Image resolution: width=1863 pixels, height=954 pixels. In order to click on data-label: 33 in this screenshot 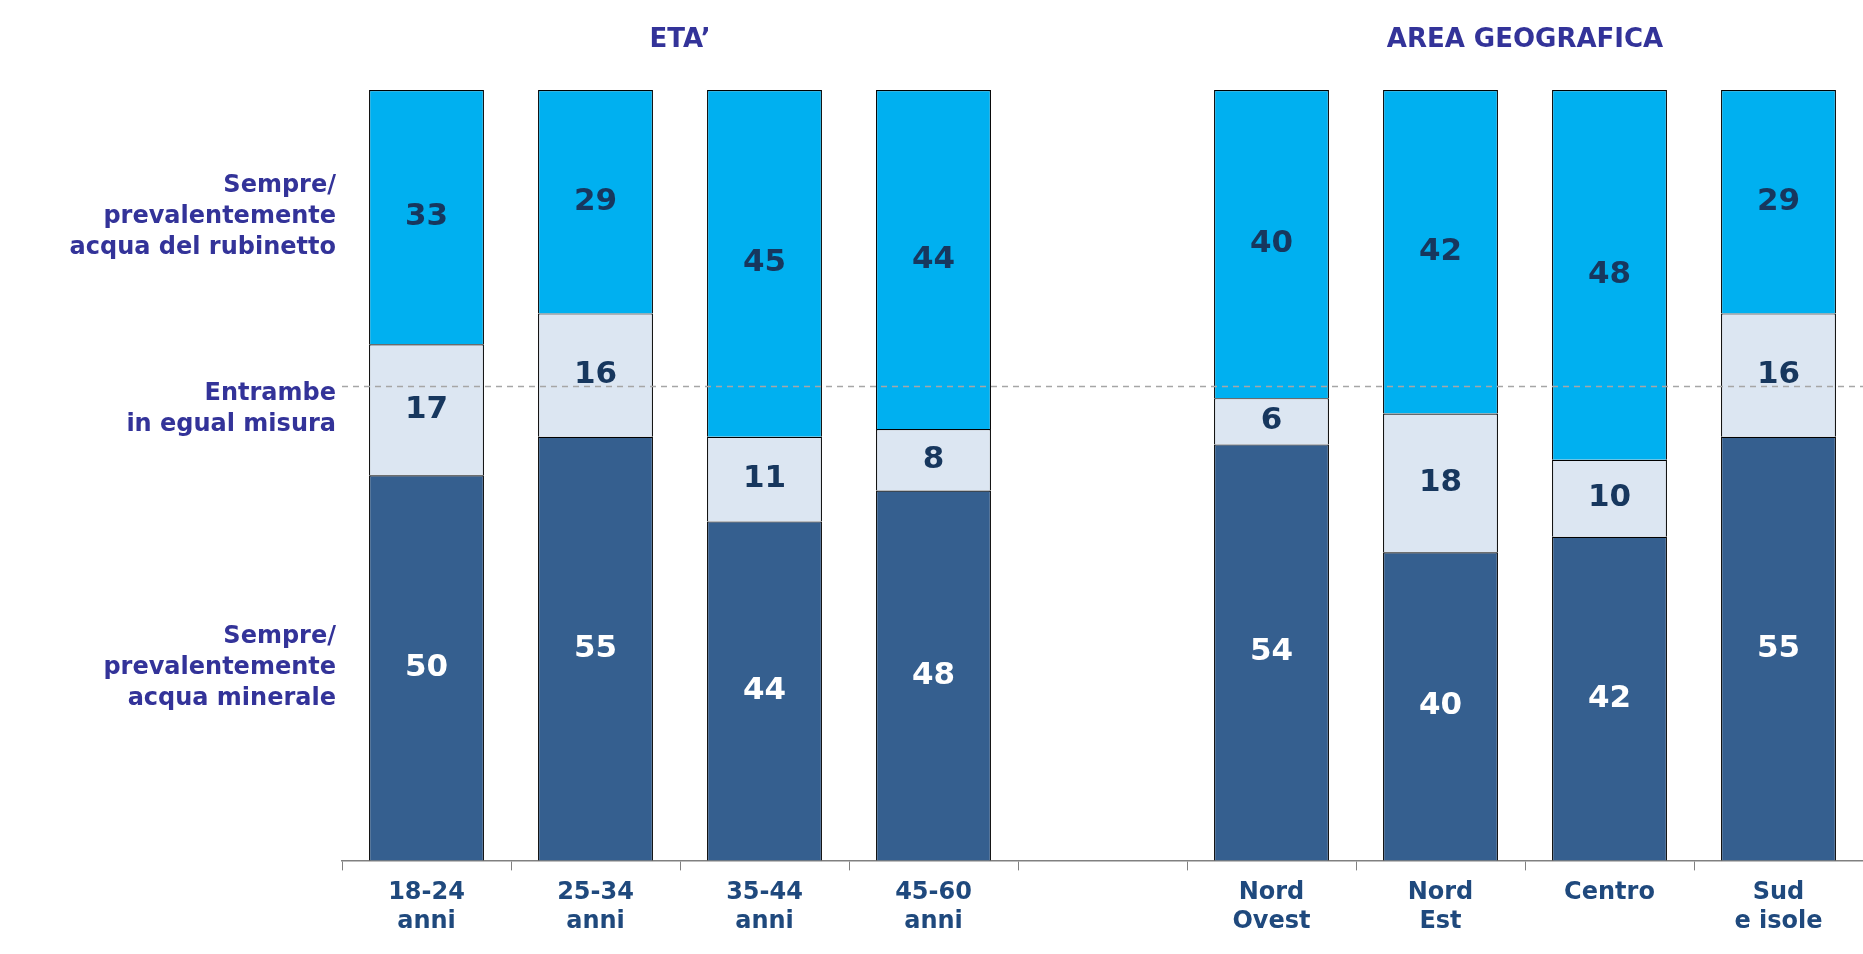, I will do `click(426, 214)`.